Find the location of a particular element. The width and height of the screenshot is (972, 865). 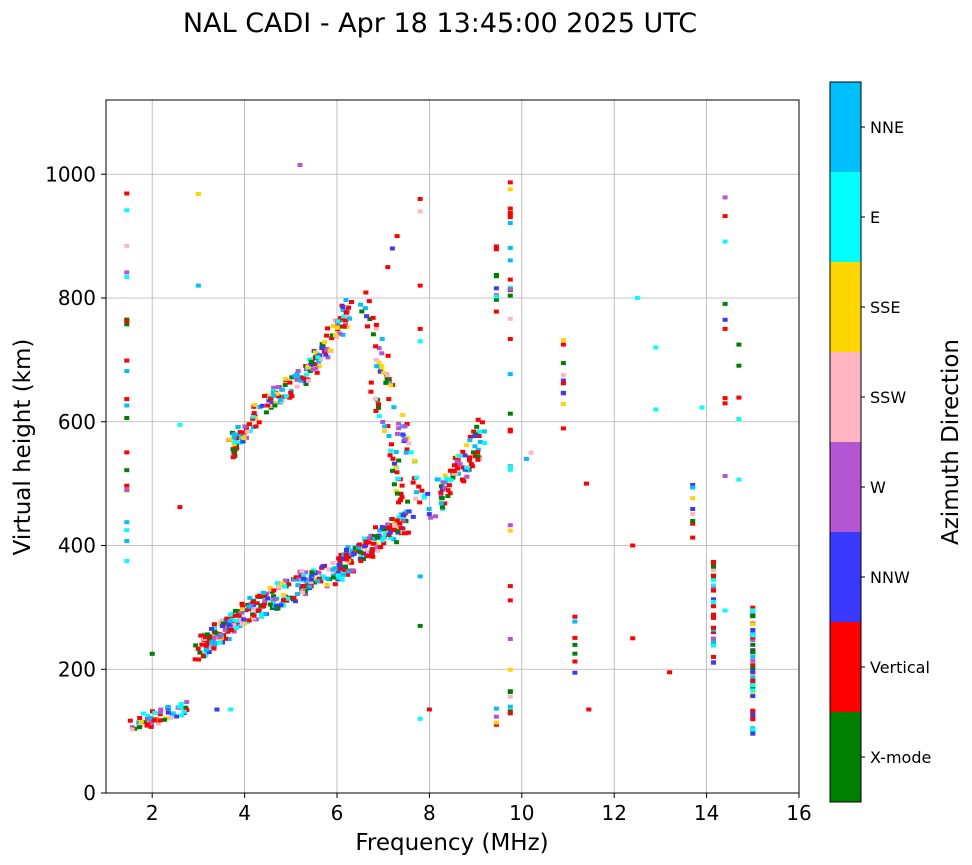

colorbar-tick-label: SSW is located at coordinates (888, 397).